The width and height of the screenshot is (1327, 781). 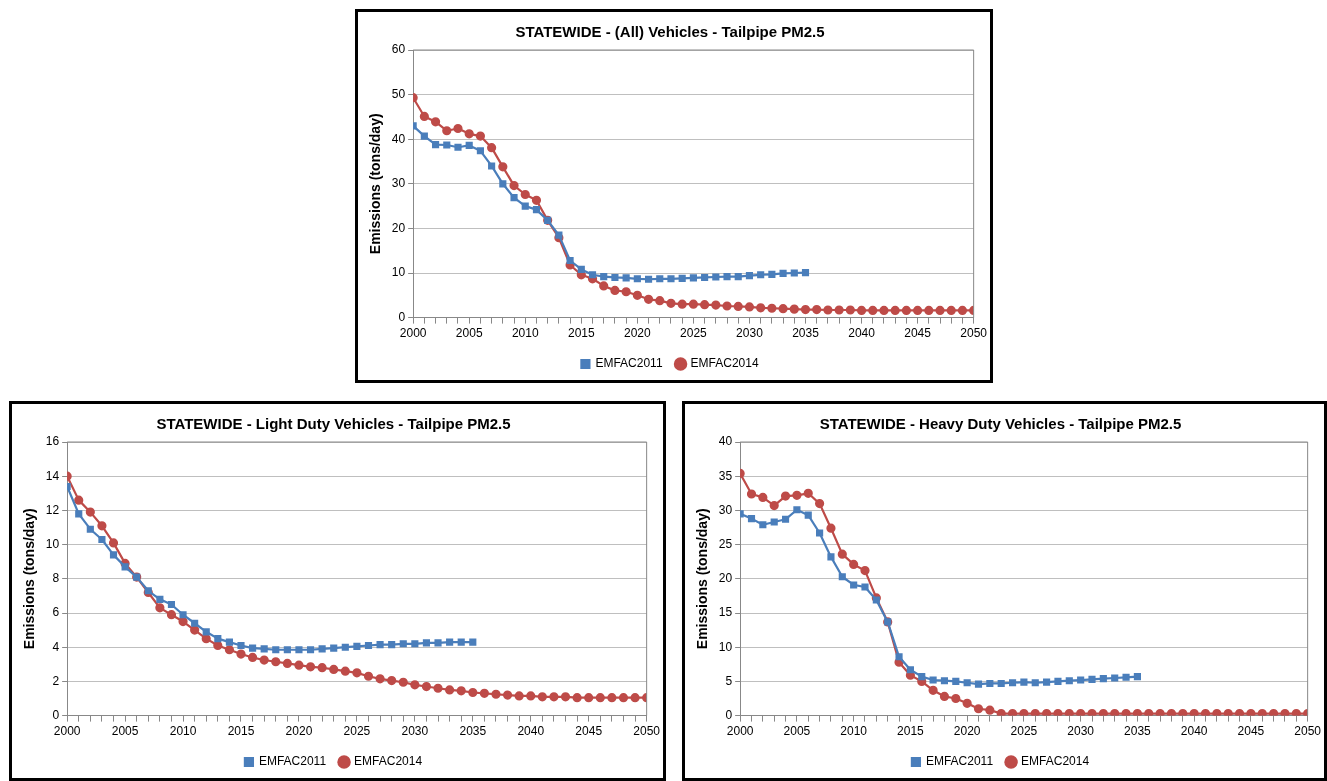 I want to click on y-tick-label: 16, so click(x=52, y=441).